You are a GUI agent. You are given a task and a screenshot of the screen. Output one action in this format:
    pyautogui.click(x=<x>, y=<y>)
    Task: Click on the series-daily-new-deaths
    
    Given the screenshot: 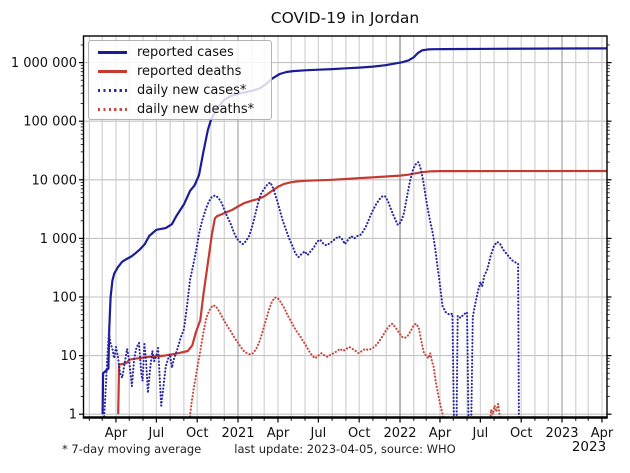 What is the action you would take?
    pyautogui.click(x=344, y=357)
    